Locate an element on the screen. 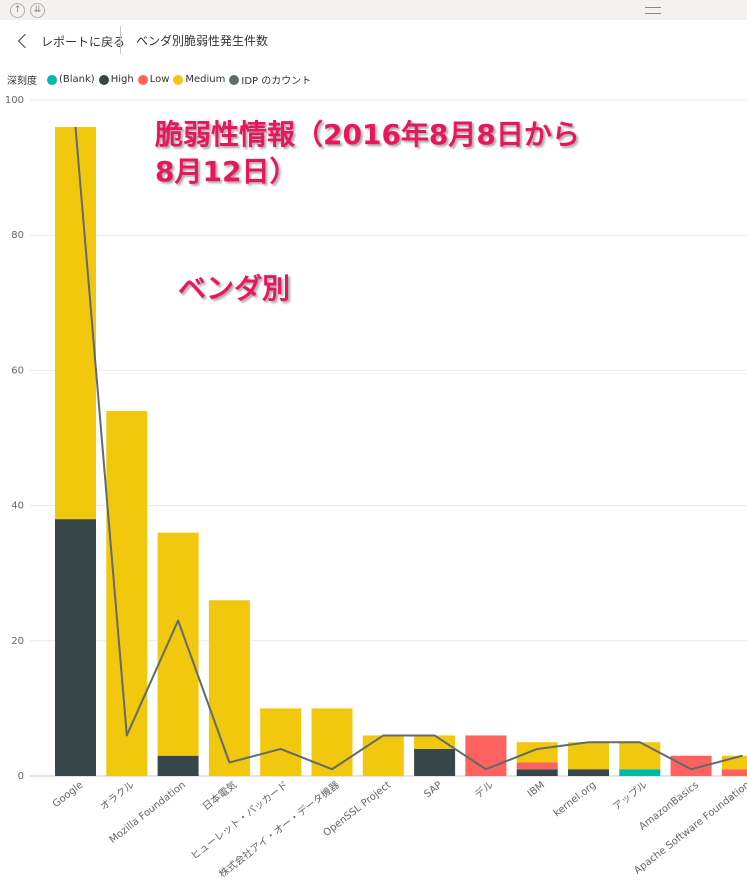 The width and height of the screenshot is (747, 884). y-tick-label: 0 is located at coordinates (21, 776).